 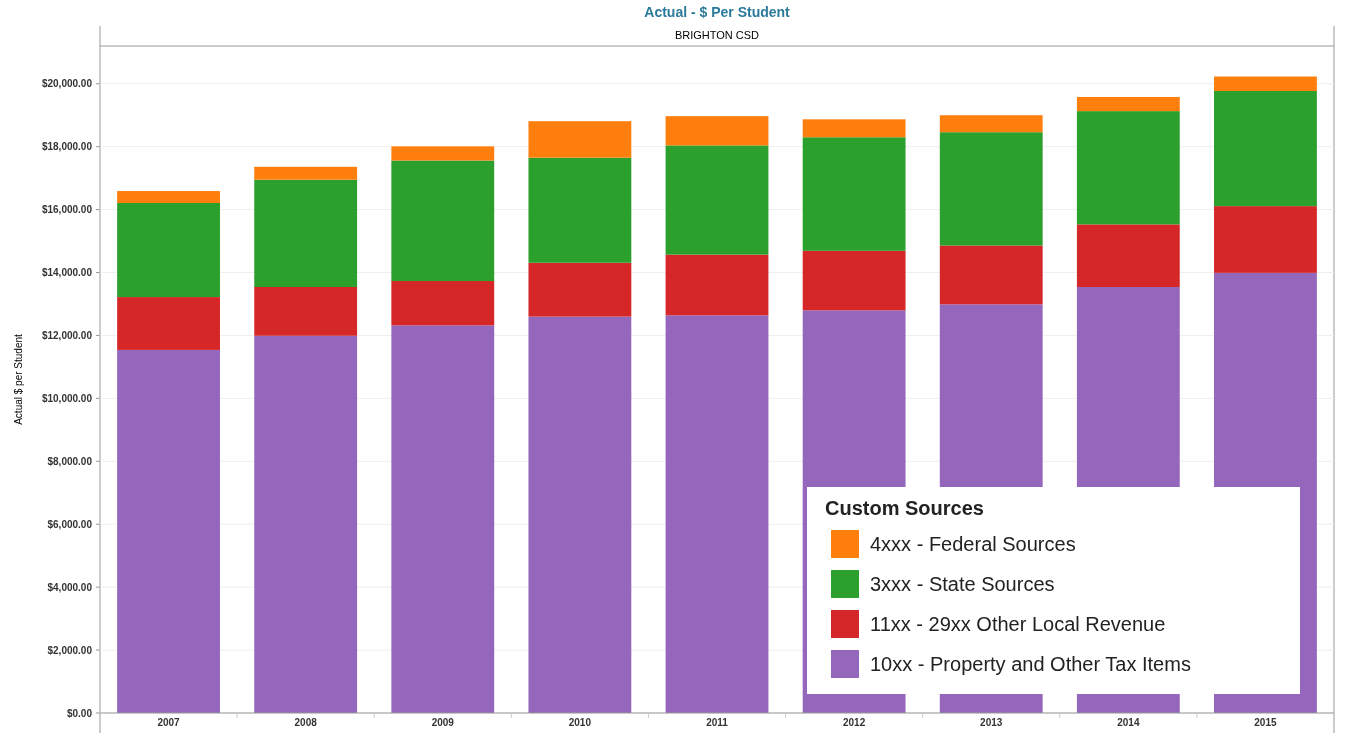 What do you see at coordinates (169, 722) in the screenshot?
I see `x-tick-label: 2007` at bounding box center [169, 722].